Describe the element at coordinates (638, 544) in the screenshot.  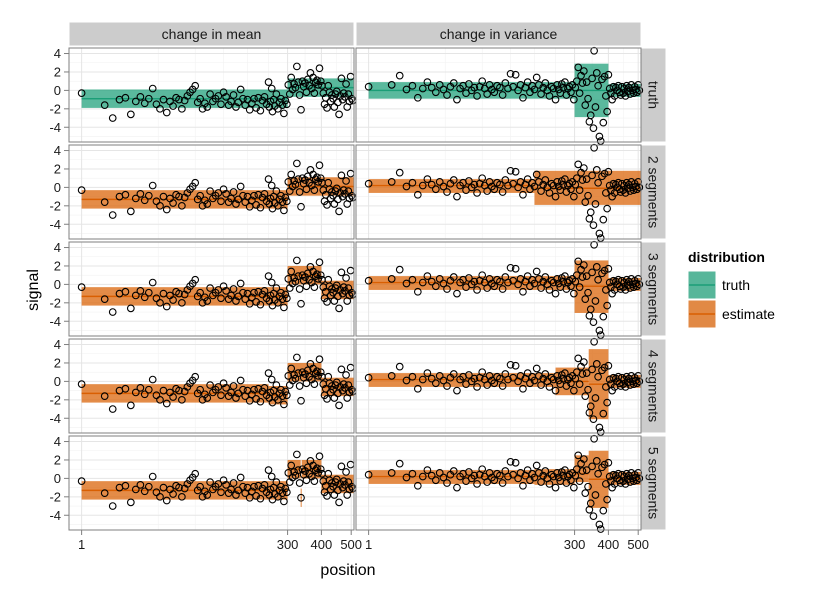
I see `x-tick-label: 500` at that location.